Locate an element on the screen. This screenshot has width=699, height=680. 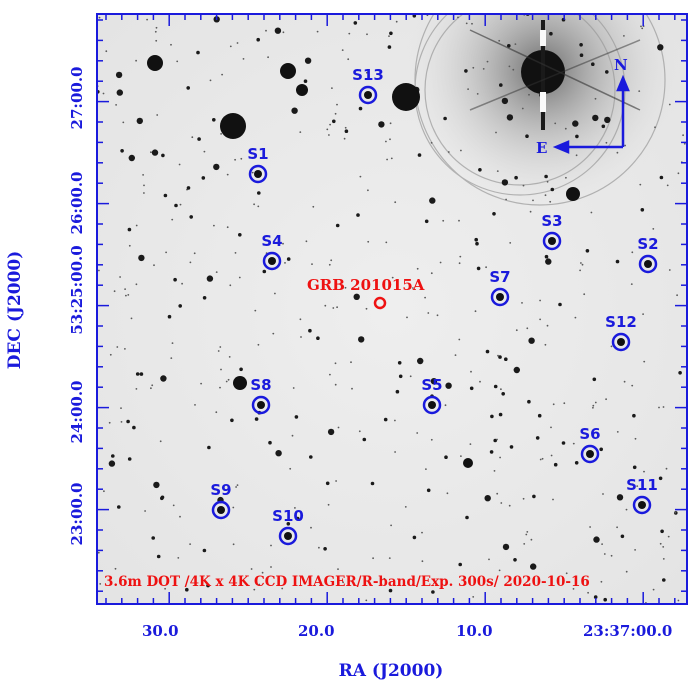
x-tick-label: 30.0 is located at coordinates (160, 631).